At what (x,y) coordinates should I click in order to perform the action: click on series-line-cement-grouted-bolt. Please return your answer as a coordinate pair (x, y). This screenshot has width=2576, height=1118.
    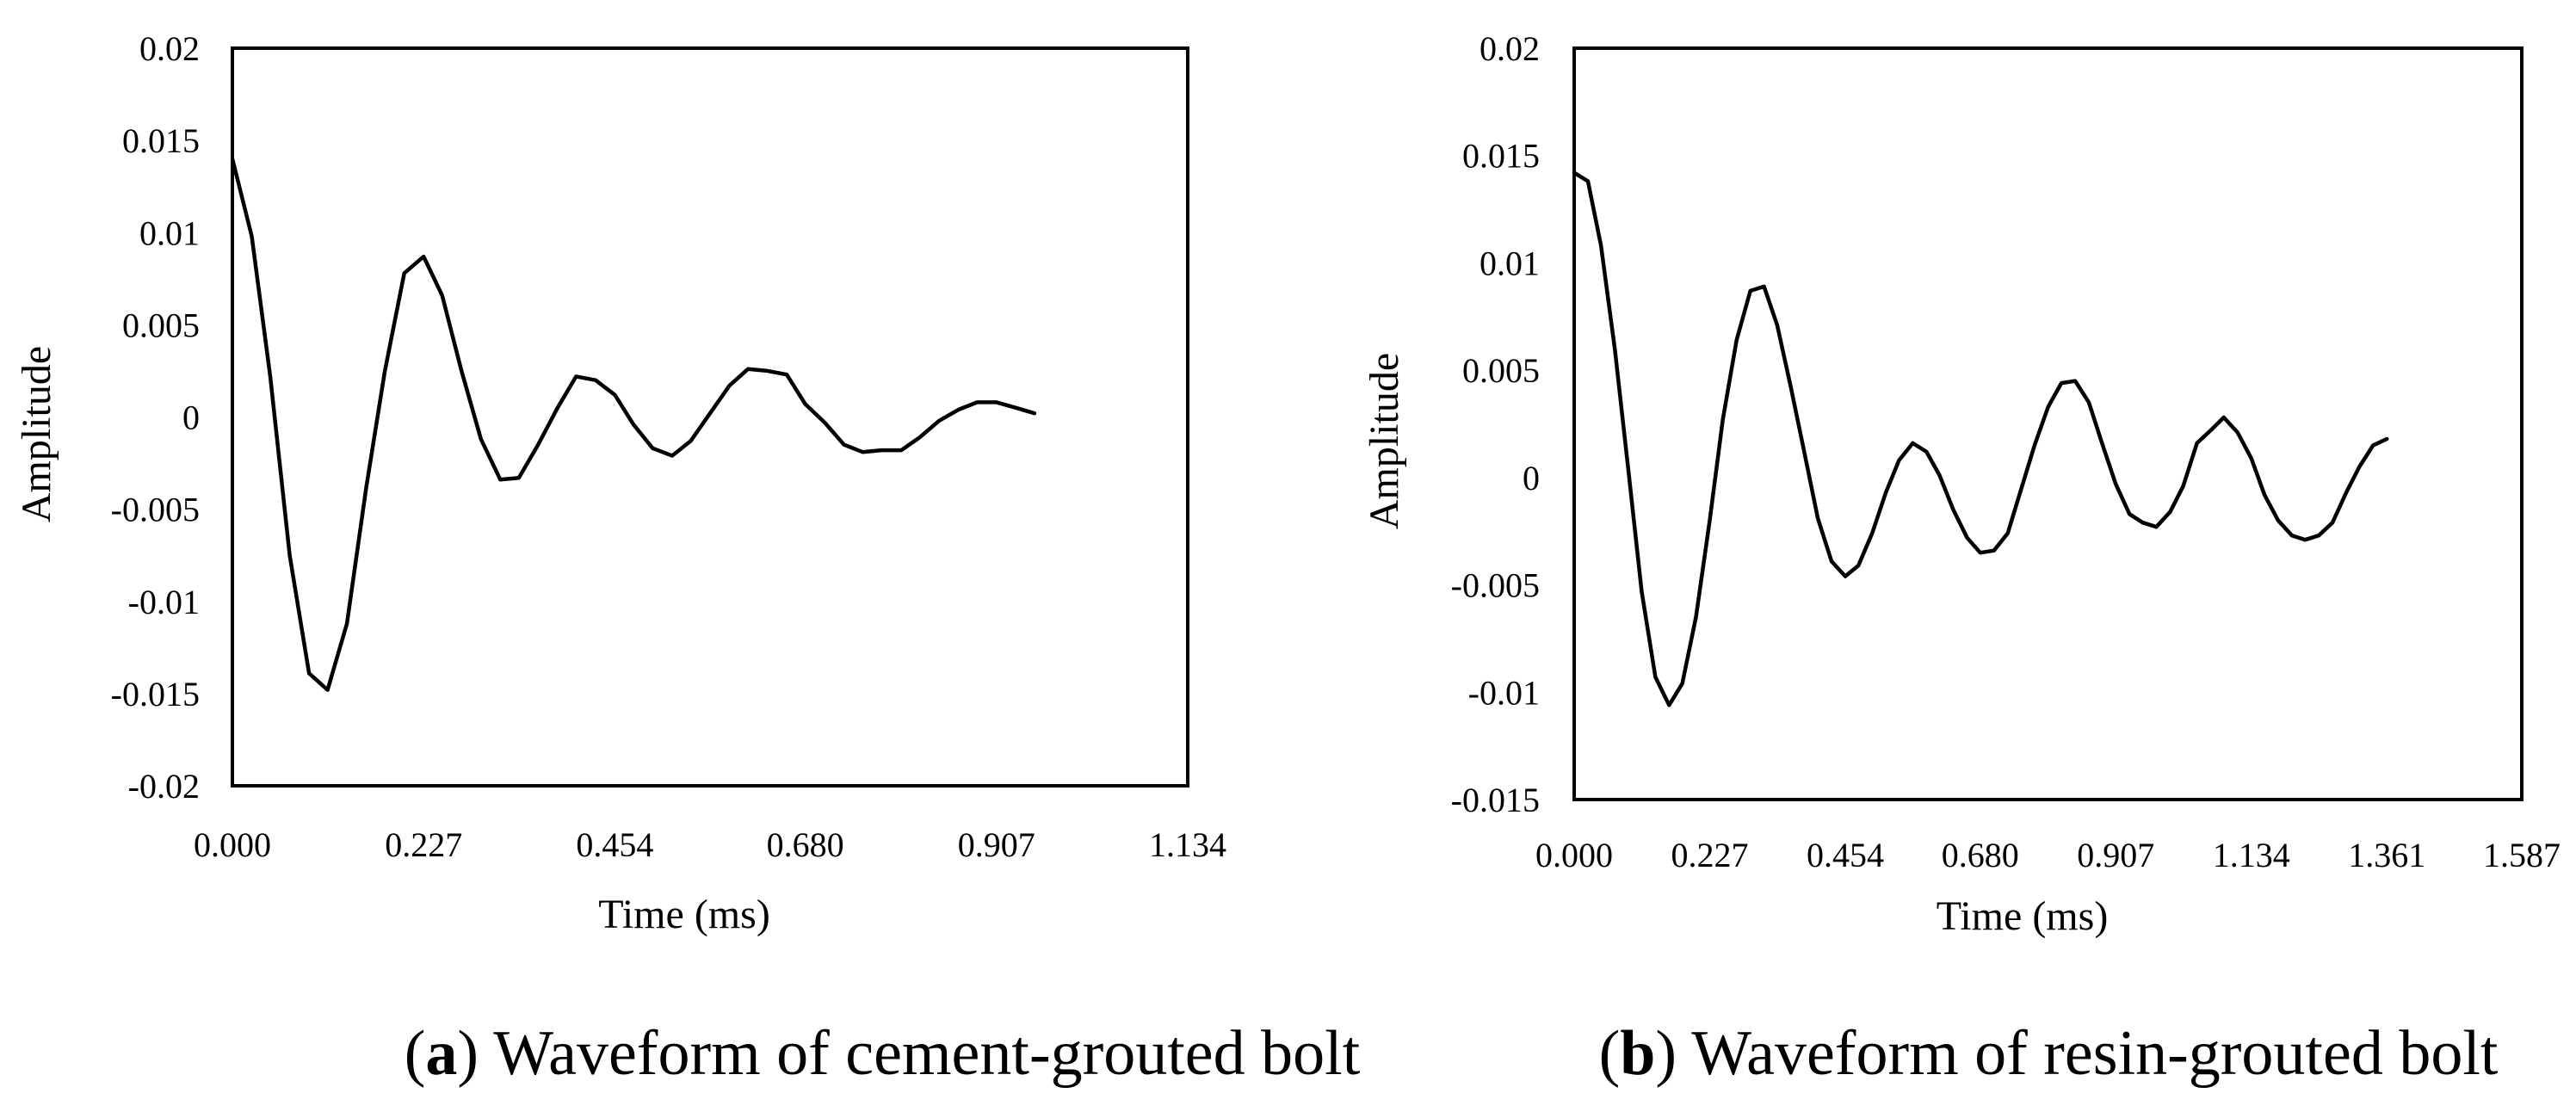
    Looking at the image, I should click on (633, 424).